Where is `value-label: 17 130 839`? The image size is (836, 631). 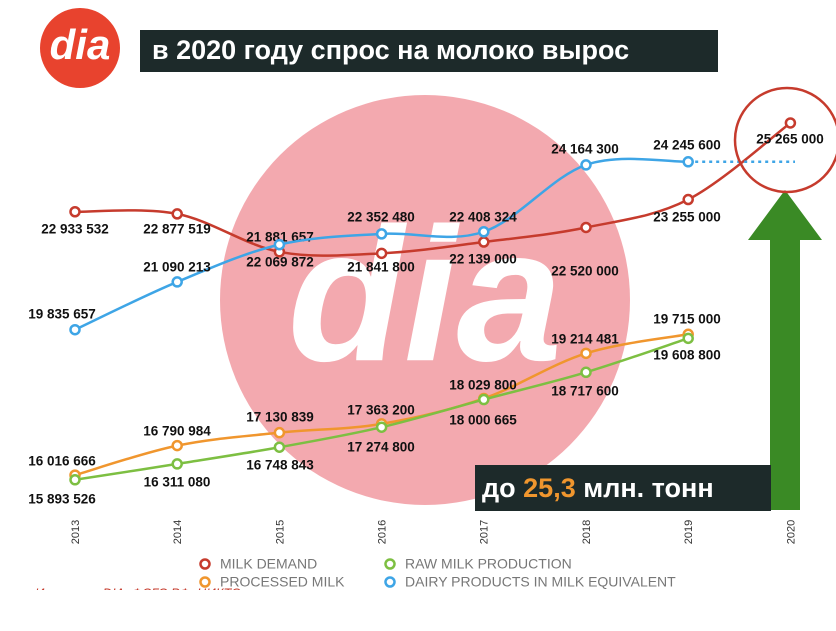 value-label: 17 130 839 is located at coordinates (280, 417).